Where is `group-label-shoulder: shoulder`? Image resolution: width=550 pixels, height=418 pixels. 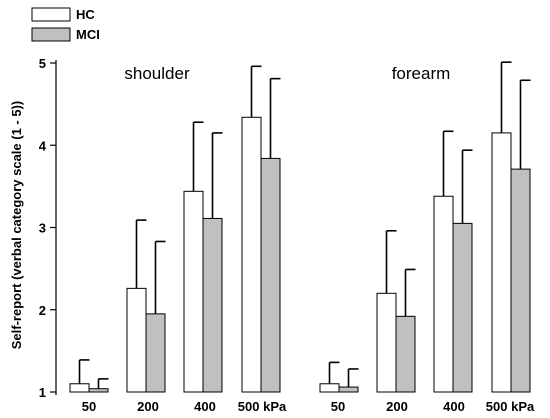 group-label-shoulder: shoulder is located at coordinates (157, 73).